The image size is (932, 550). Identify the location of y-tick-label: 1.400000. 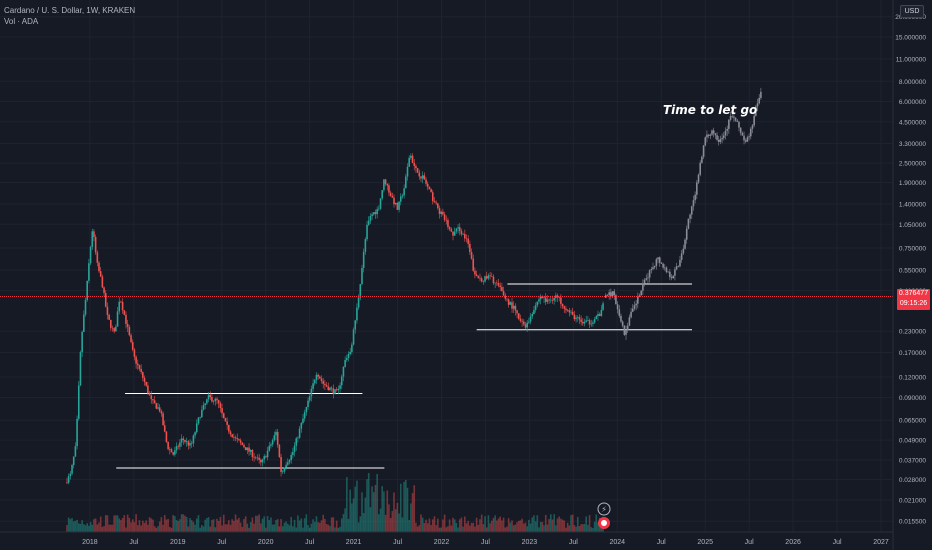
(912, 205).